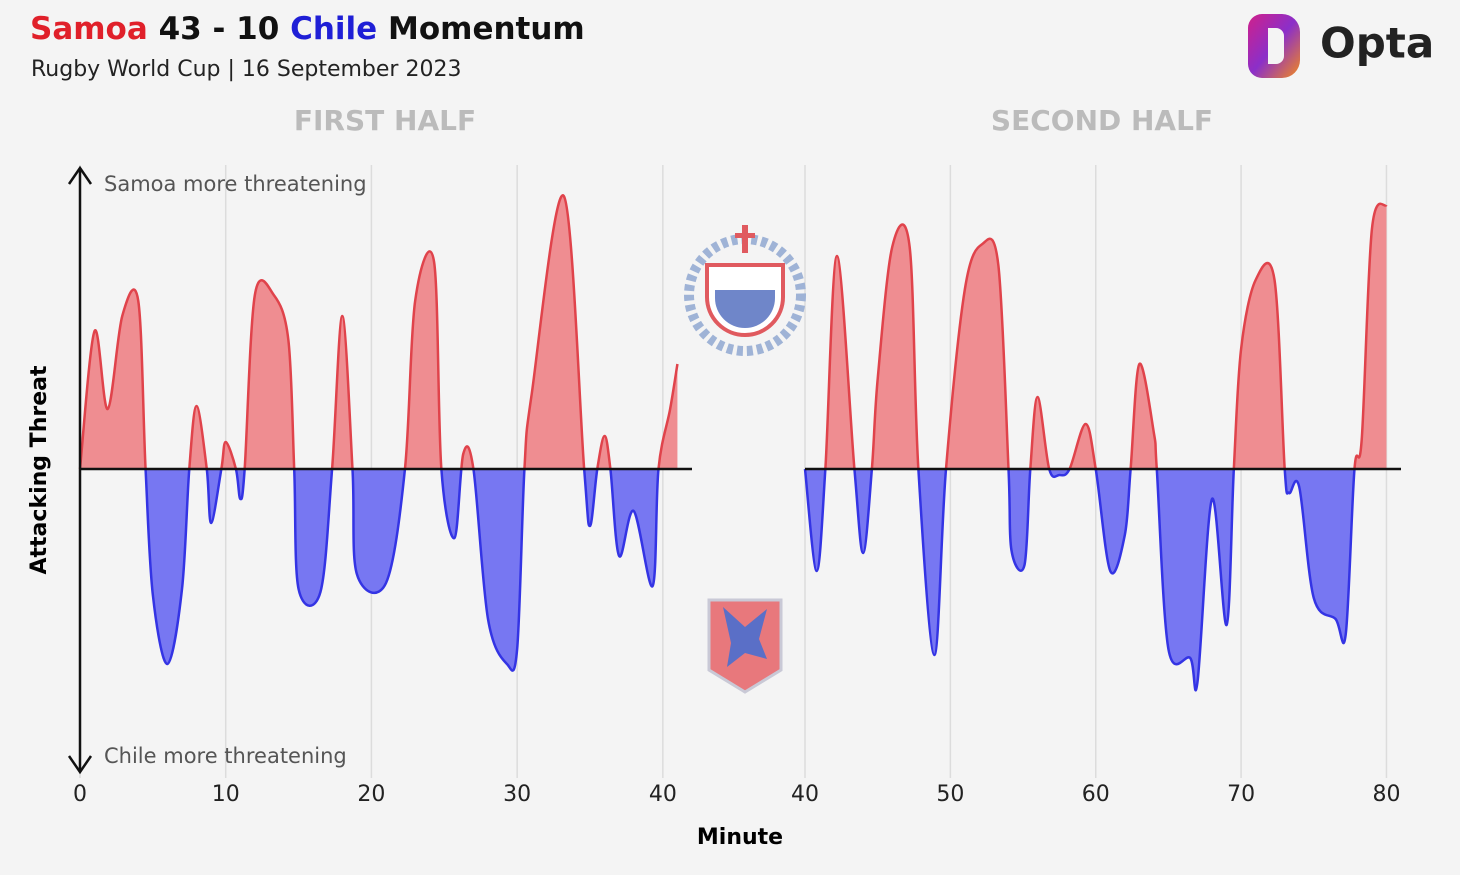 This screenshot has height=875, width=1460. Describe the element at coordinates (333, 29) in the screenshot. I see `title-part: Chile` at that location.